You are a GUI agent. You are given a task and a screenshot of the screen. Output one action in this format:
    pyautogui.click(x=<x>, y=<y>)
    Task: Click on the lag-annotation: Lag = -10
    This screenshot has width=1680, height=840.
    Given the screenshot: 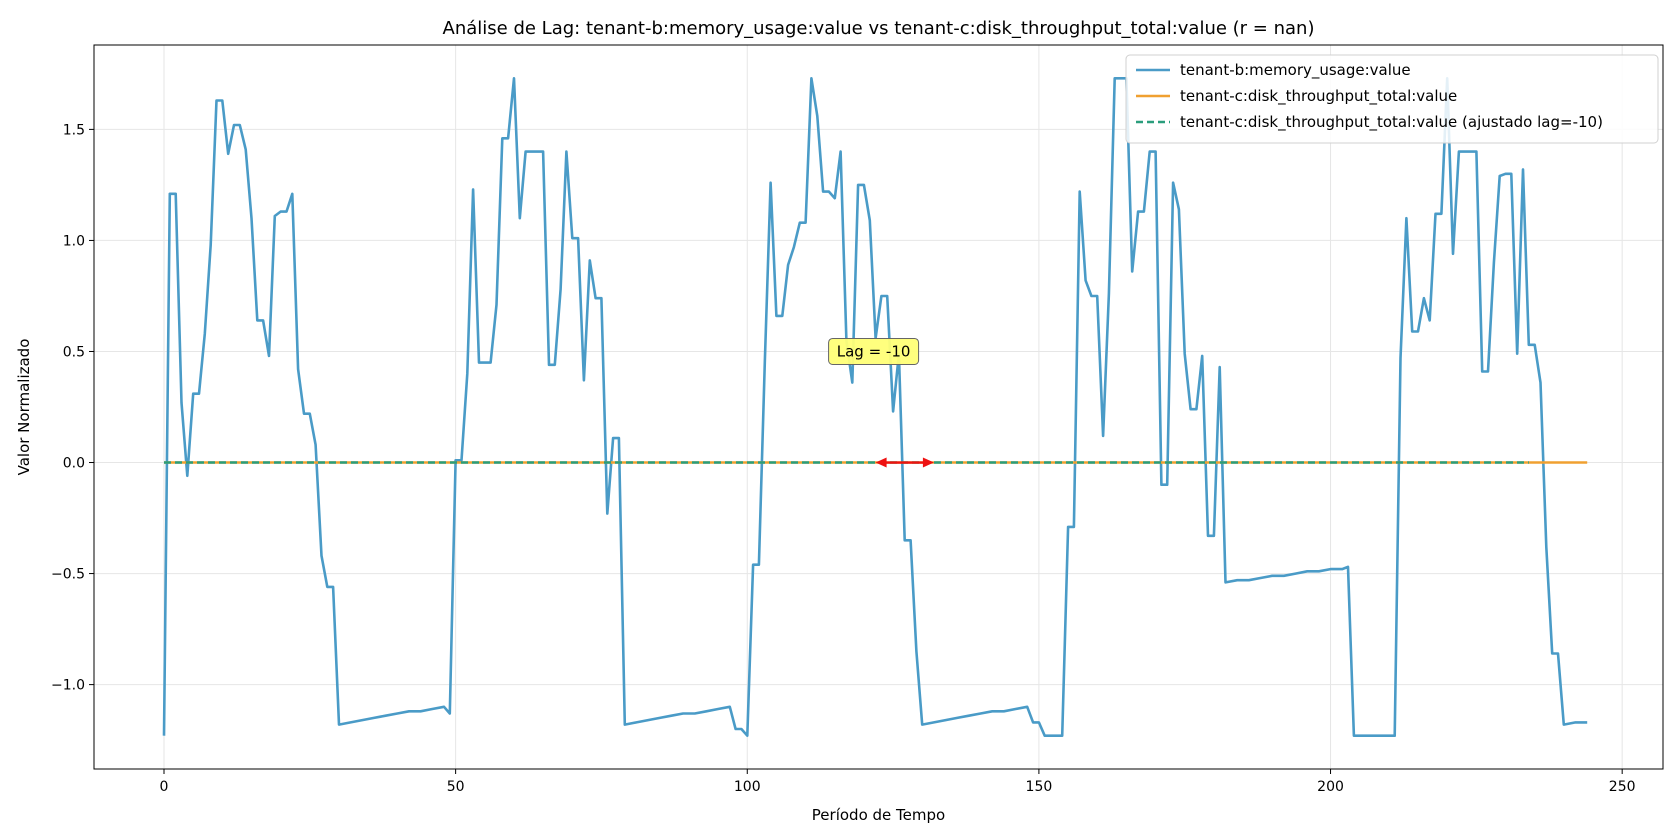 What is the action you would take?
    pyautogui.click(x=881, y=402)
    